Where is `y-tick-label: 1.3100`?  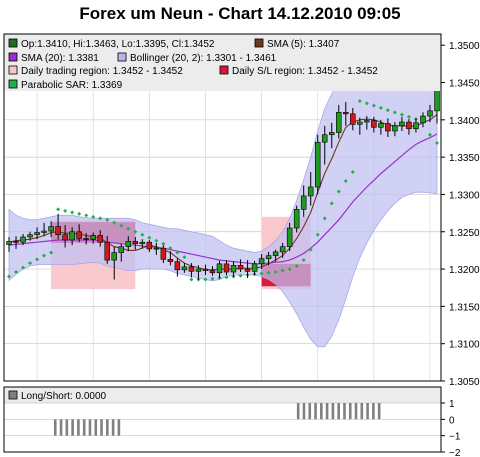 y-tick-label: 1.3100 is located at coordinates (464, 345).